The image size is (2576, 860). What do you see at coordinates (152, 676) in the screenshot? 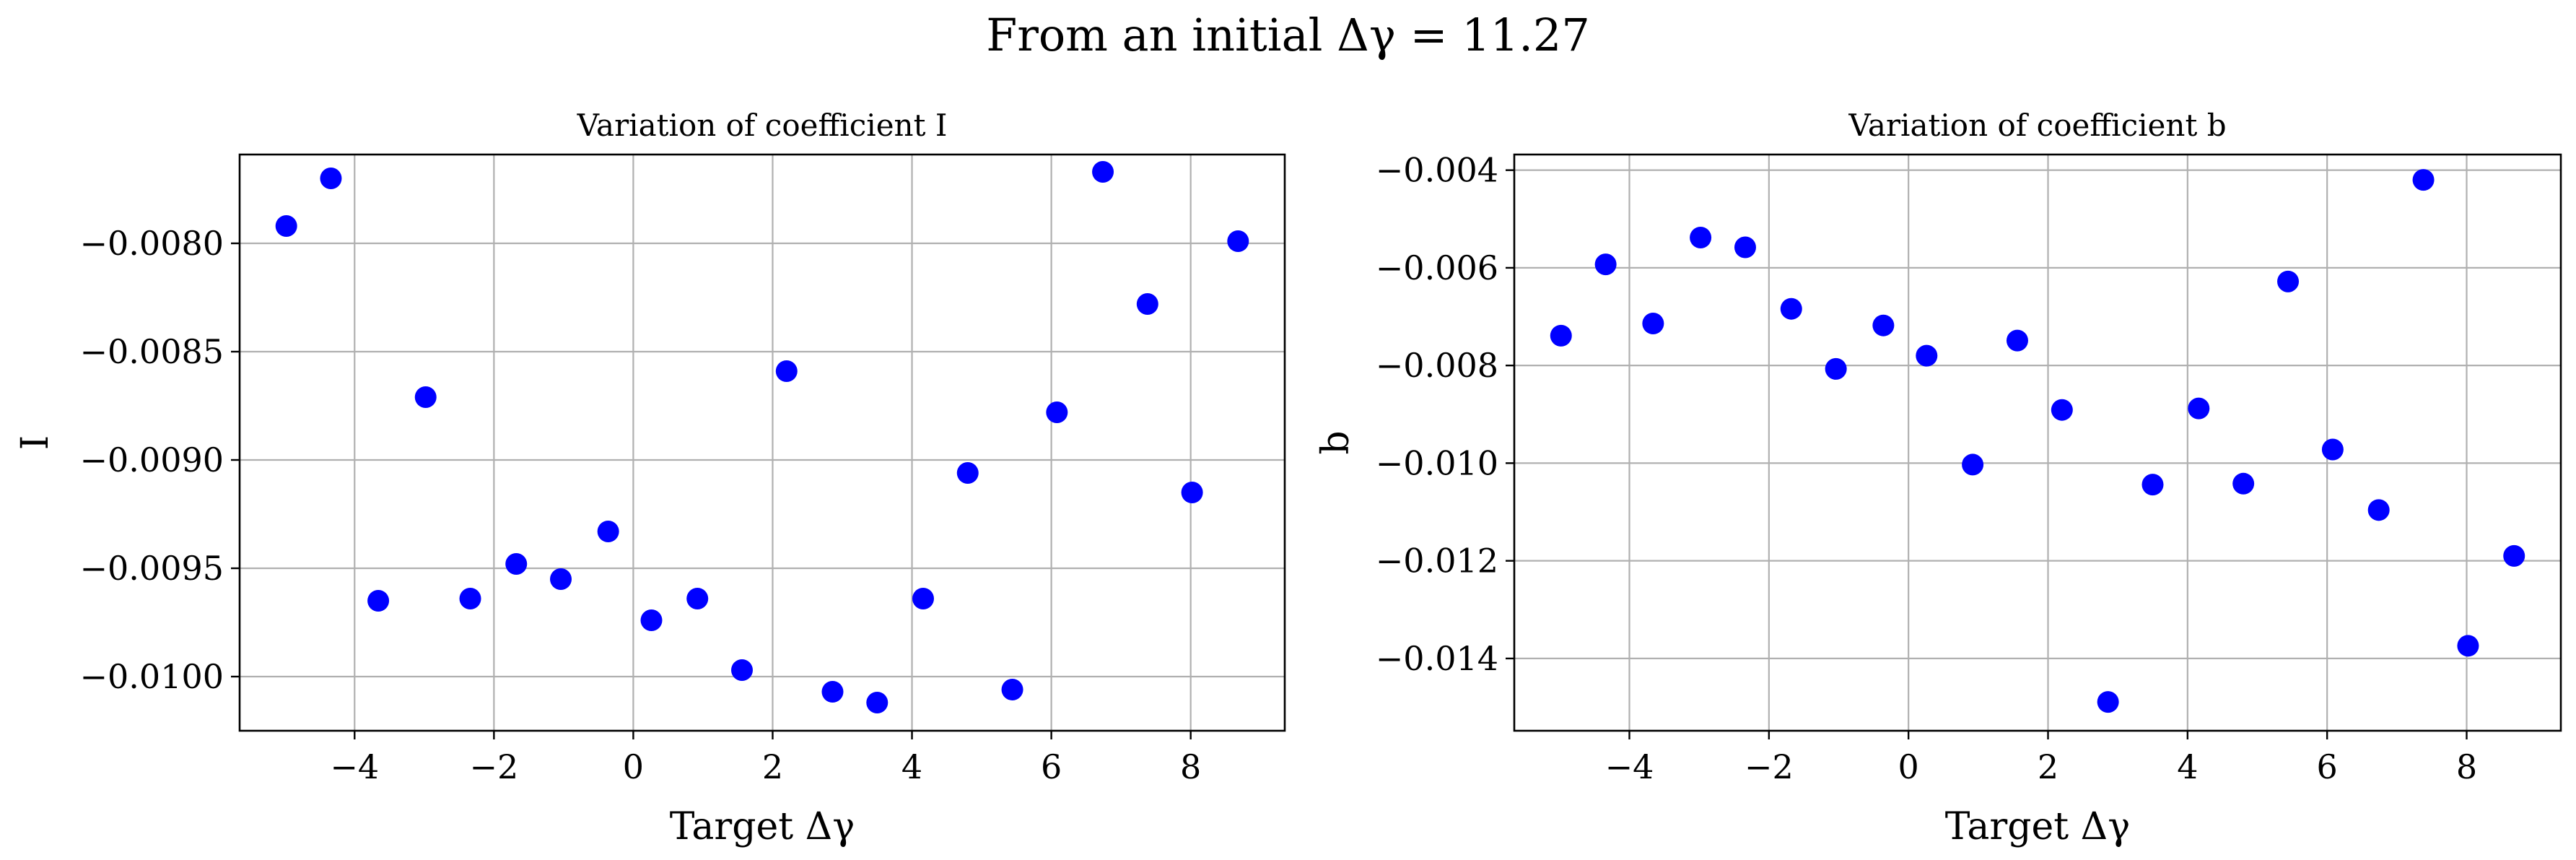
I see `y-tick-label: −0.0100` at bounding box center [152, 676].